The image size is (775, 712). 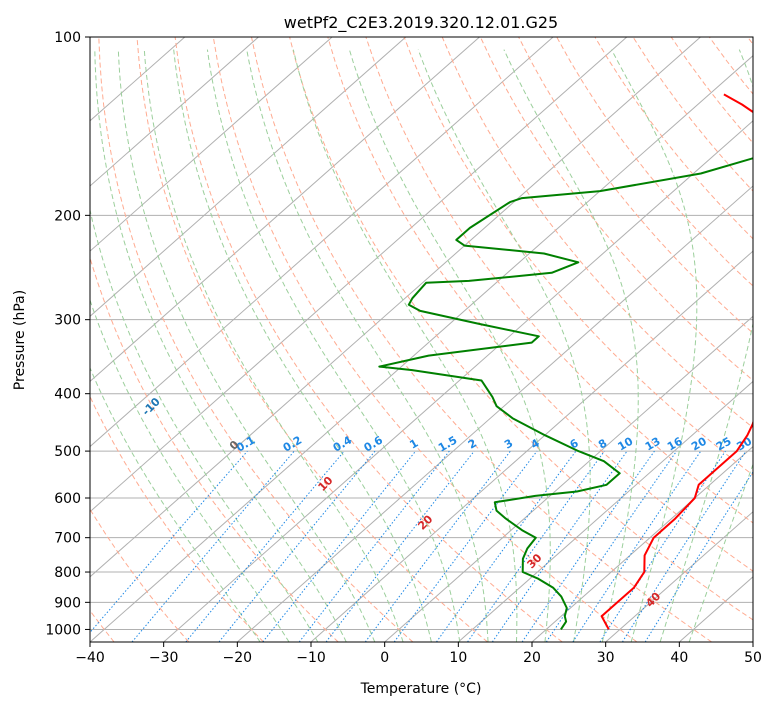 What do you see at coordinates (67, 216) in the screenshot?
I see `y-tick-label: 200` at bounding box center [67, 216].